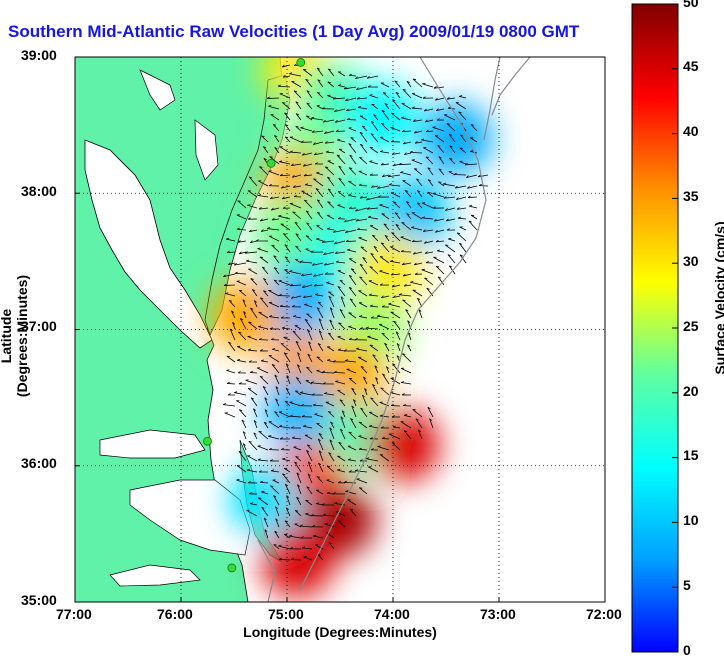 The image size is (724, 659). I want to click on colorbar, so click(655, 328).